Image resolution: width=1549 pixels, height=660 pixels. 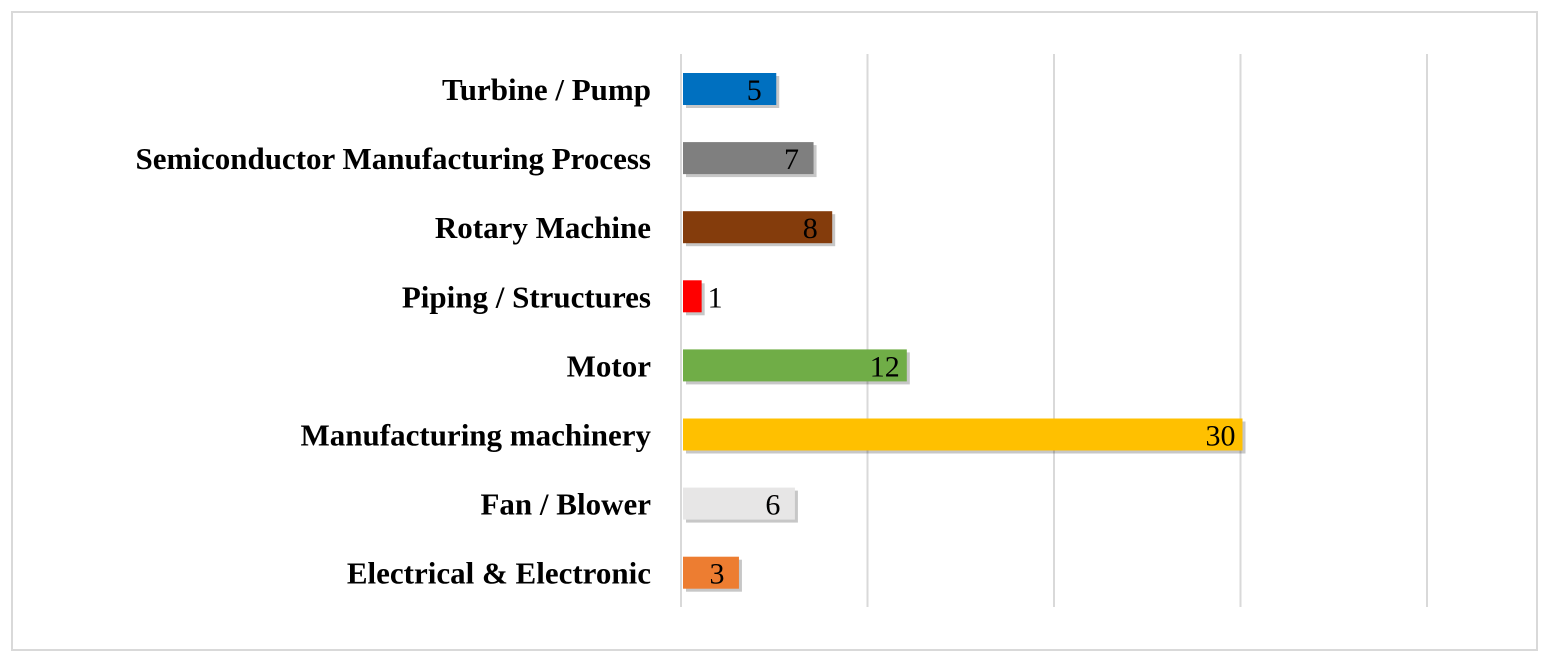 I want to click on category-label-motor: Motor, so click(x=609, y=365).